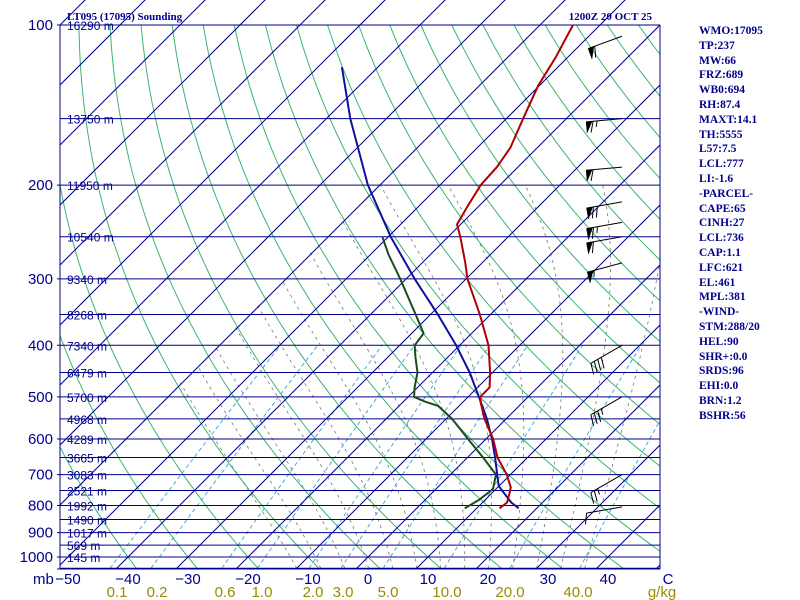 The height and width of the screenshot is (600, 800). Describe the element at coordinates (90, 238) in the screenshot. I see `height-level-label: 10540 m` at that location.